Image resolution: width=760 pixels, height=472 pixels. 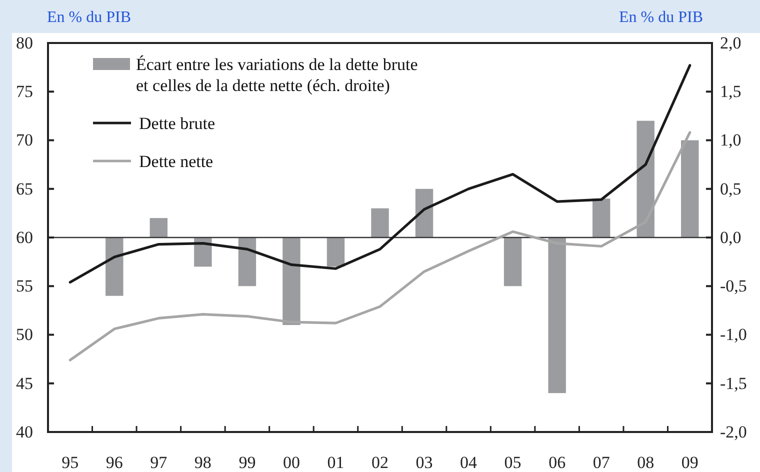 What do you see at coordinates (733, 334) in the screenshot?
I see `y2-tick-label: -1,0` at bounding box center [733, 334].